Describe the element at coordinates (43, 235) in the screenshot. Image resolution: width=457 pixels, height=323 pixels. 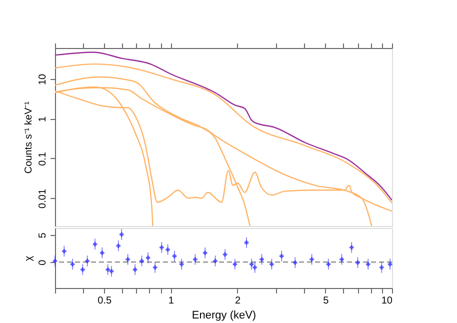
I see `y-tick-label: 5` at that location.